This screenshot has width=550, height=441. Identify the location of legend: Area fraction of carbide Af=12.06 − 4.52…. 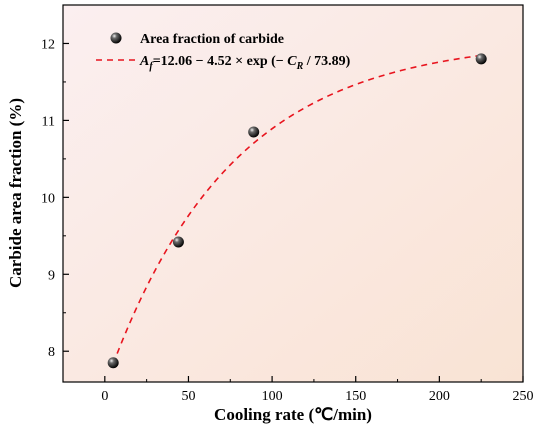
(223, 52).